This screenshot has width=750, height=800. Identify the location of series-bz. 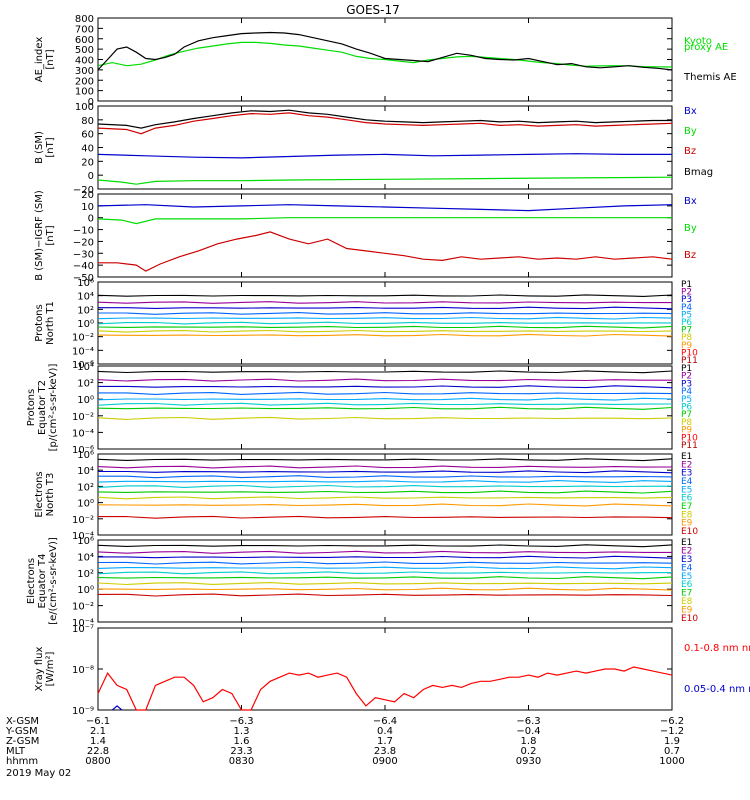
(385, 251).